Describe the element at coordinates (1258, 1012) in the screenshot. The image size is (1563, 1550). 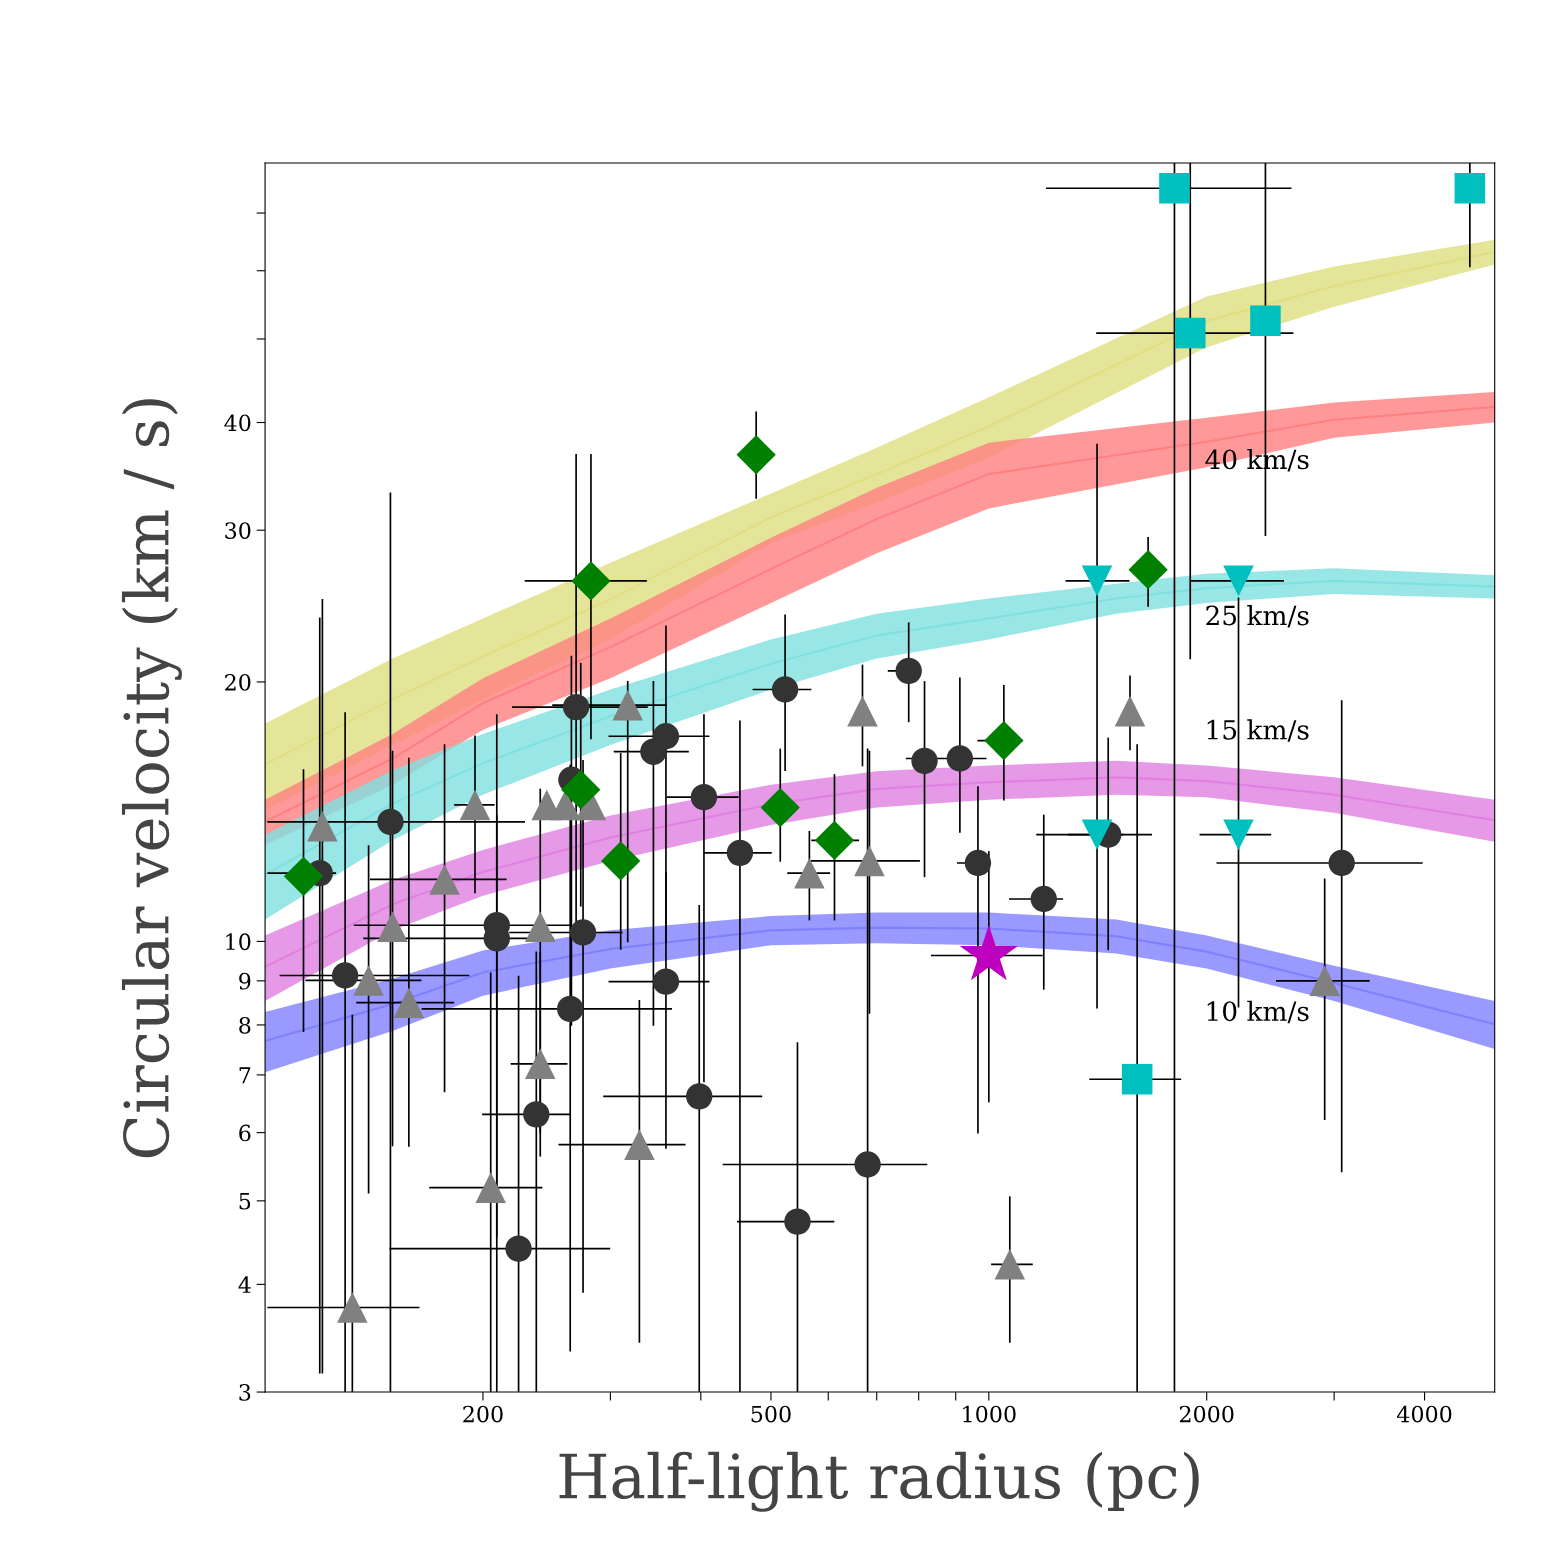
I see `annotation: 10 km/s` at that location.